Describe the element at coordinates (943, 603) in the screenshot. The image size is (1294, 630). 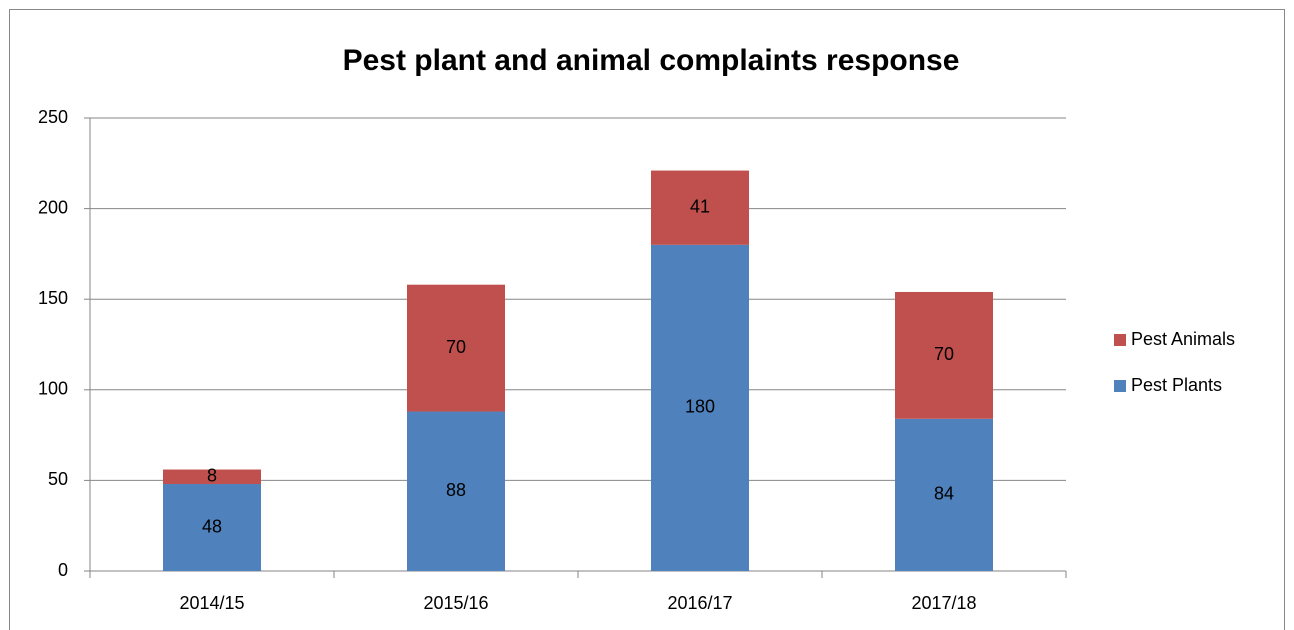
I see `x-tick-label: 2017/18` at that location.